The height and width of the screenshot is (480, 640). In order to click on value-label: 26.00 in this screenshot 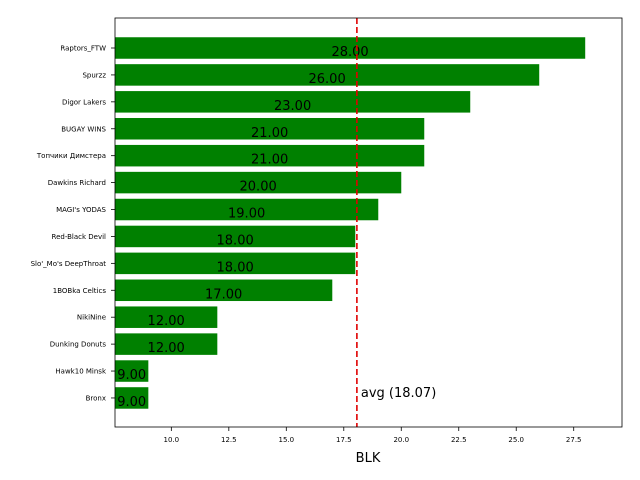, I will do `click(327, 79)`.